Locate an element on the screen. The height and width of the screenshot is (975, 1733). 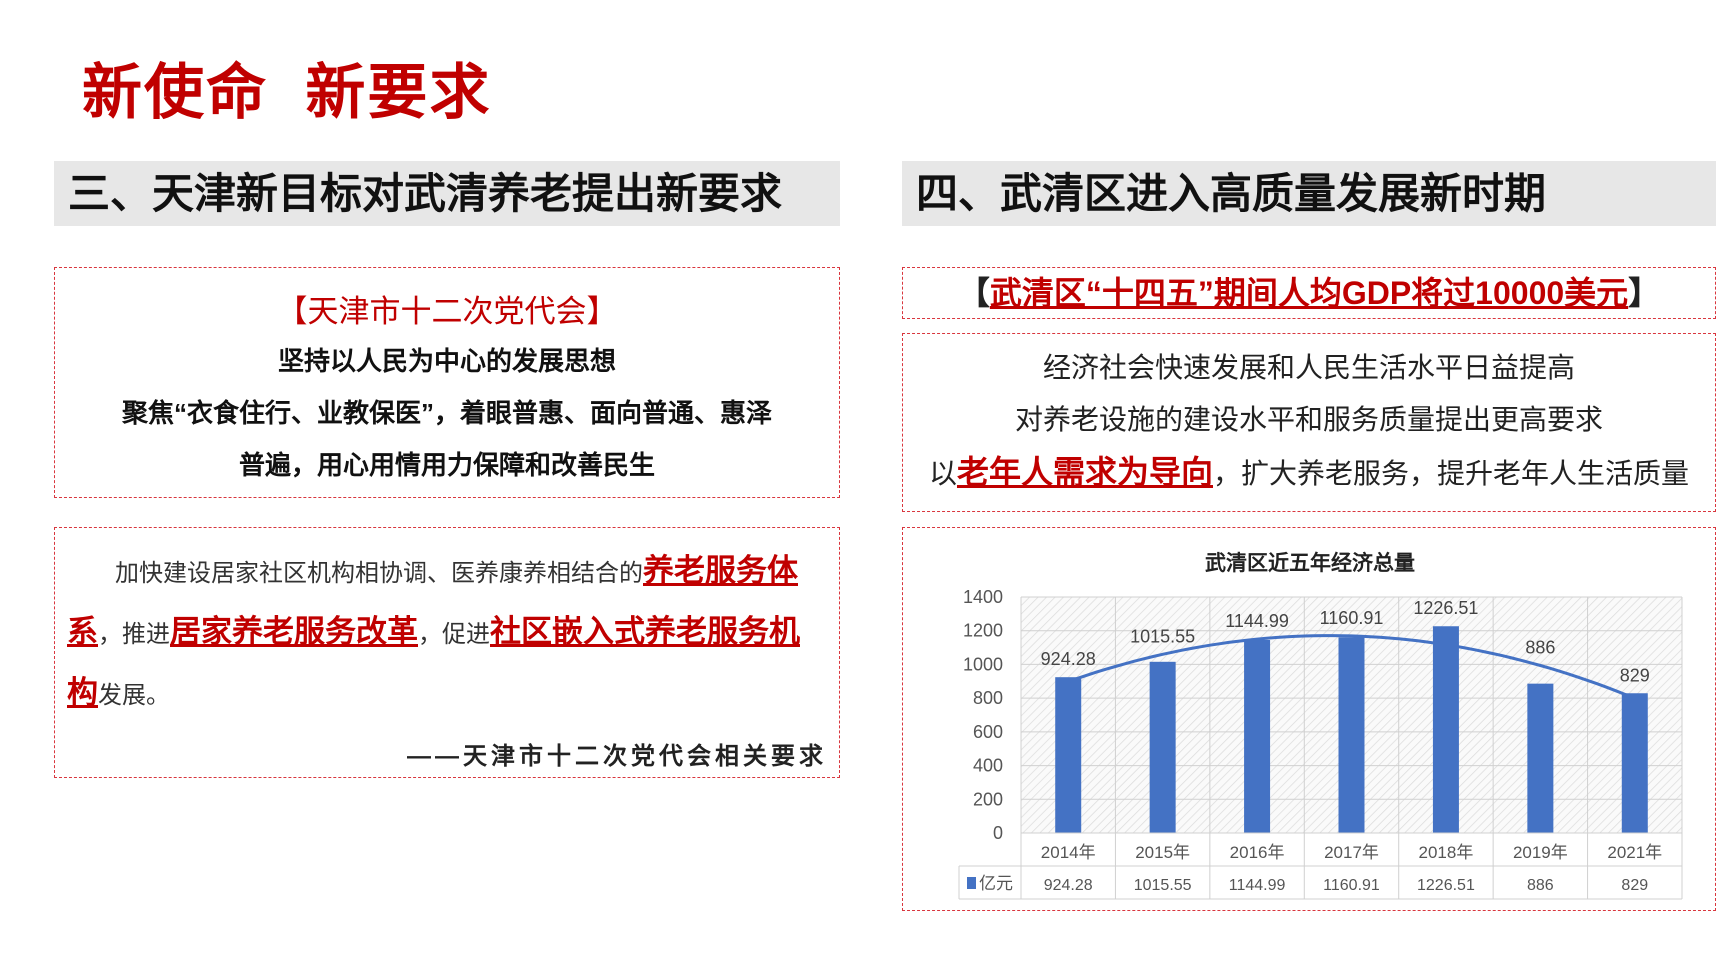
y-tick-label: 1000 is located at coordinates (983, 664).